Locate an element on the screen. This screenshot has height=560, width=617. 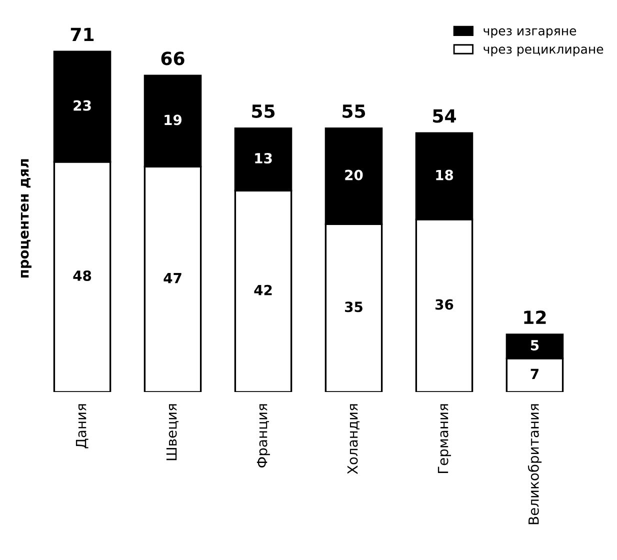
x-tick-label: Дания is located at coordinates (82, 426).